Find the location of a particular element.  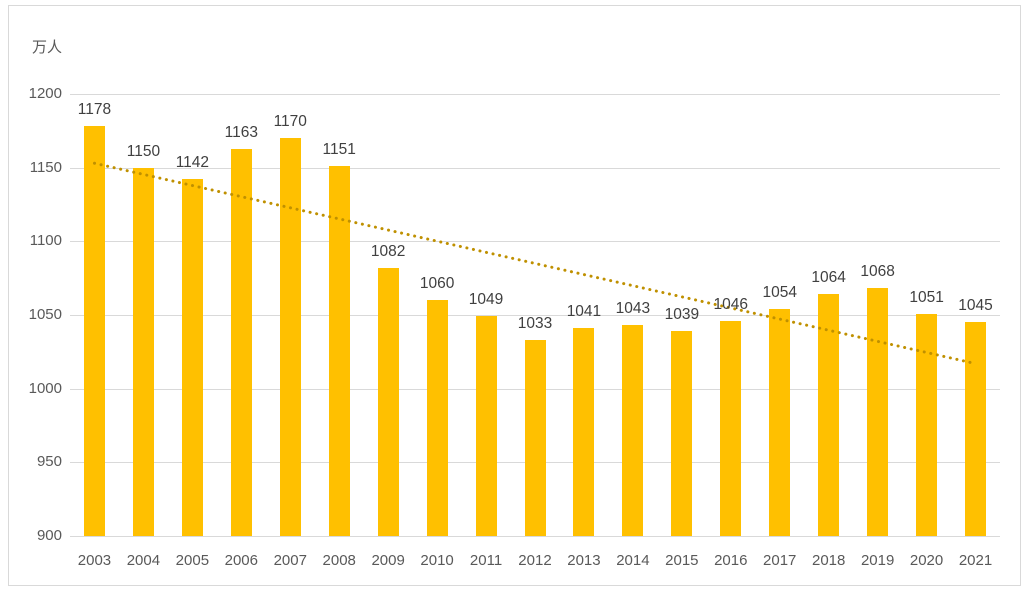

bar-value-label: 1045 is located at coordinates (975, 306).